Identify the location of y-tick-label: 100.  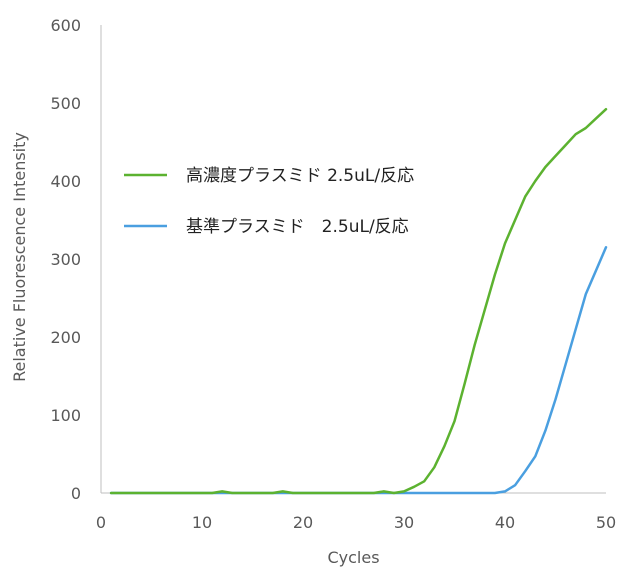
(65, 415).